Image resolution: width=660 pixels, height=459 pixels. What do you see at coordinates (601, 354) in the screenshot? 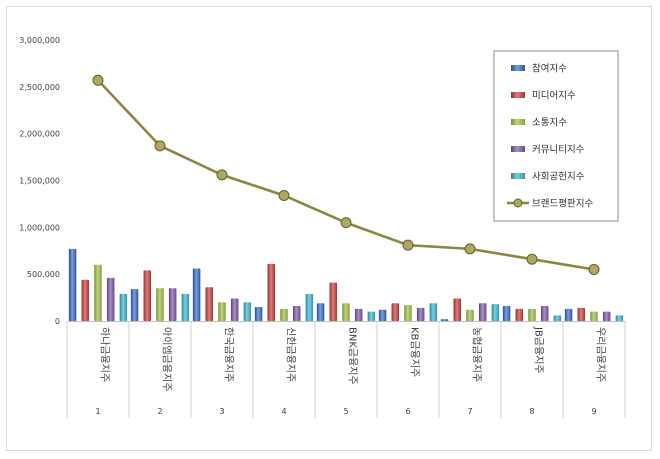
I see `category-label: 우리금융지주` at bounding box center [601, 354].